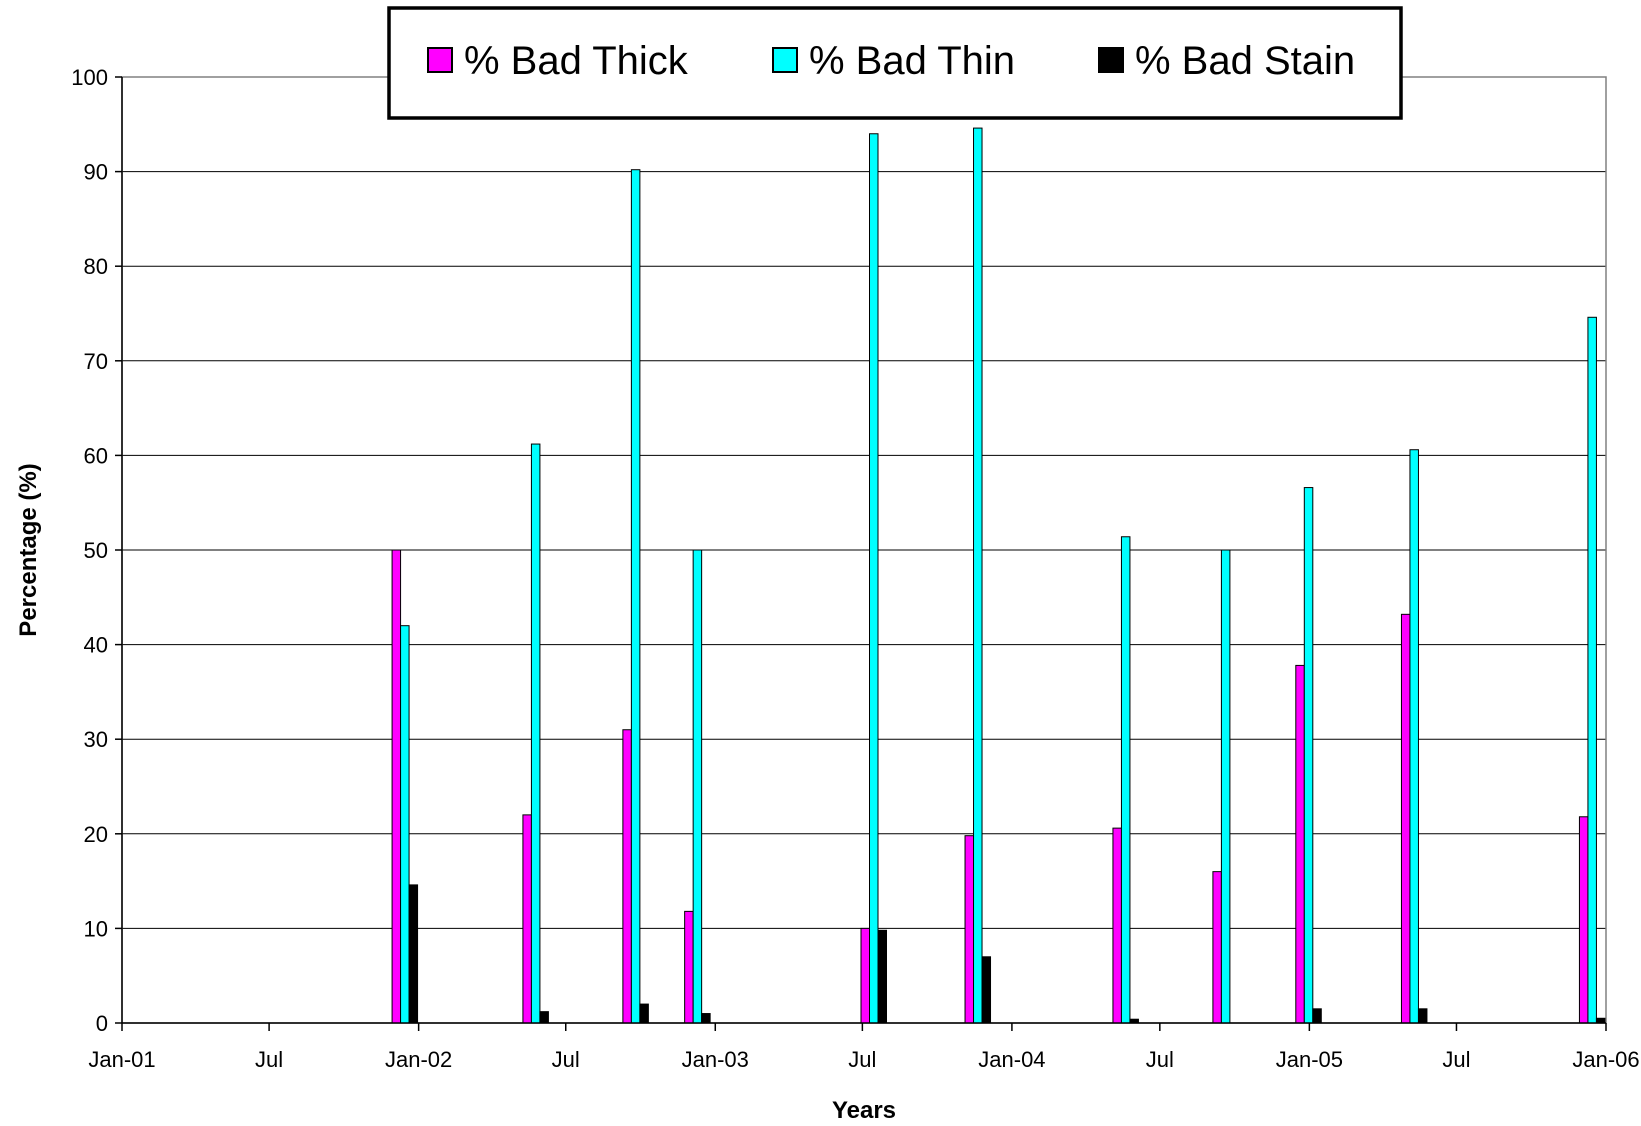 Image resolution: width=1641 pixels, height=1126 pixels. What do you see at coordinates (96, 172) in the screenshot?
I see `y-tick-label: 90` at bounding box center [96, 172].